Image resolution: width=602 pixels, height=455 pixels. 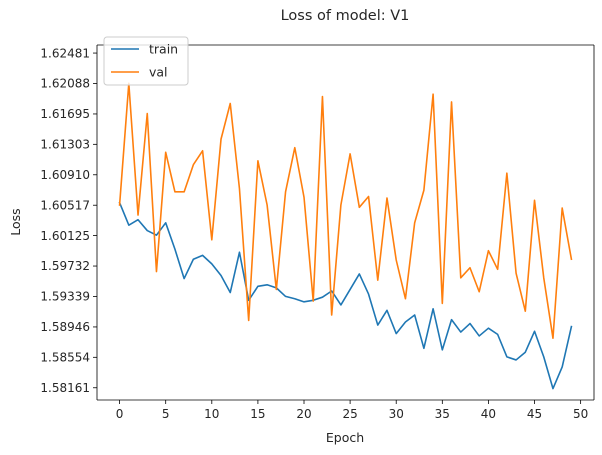 What do you see at coordinates (345, 16) in the screenshot?
I see `chart-title: Loss of model: V1` at bounding box center [345, 16].